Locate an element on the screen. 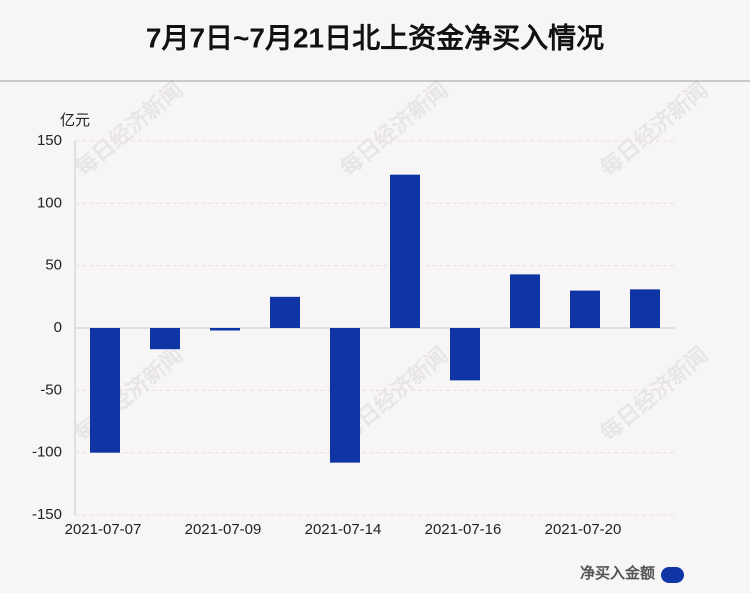 The width and height of the screenshot is (750, 593). x-tick-label: 2021-07-14 is located at coordinates (343, 529).